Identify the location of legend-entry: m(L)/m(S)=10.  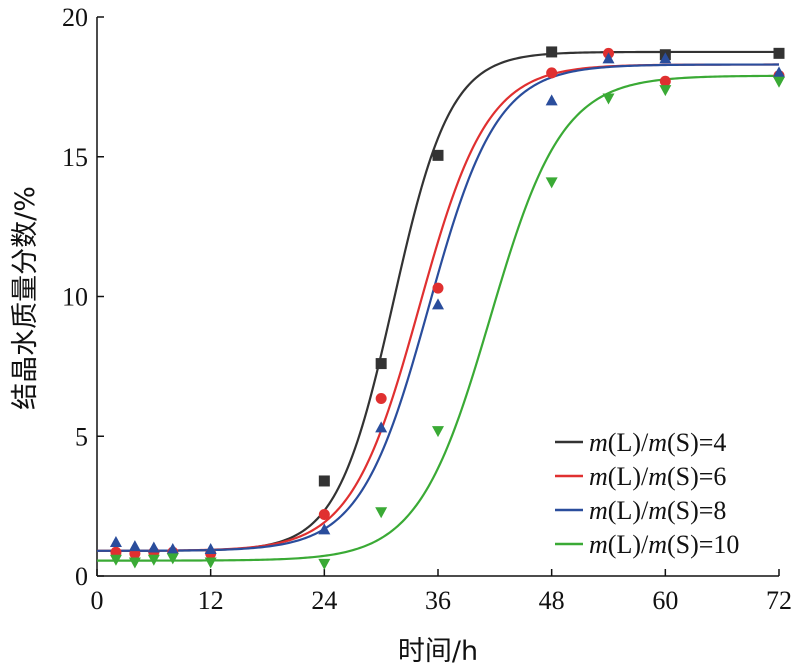
(647, 544).